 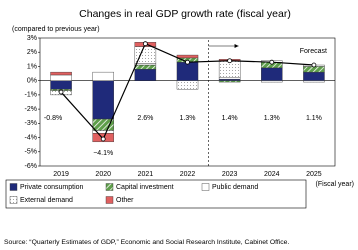 I want to click on data-label: 1.1%, so click(x=314, y=118).